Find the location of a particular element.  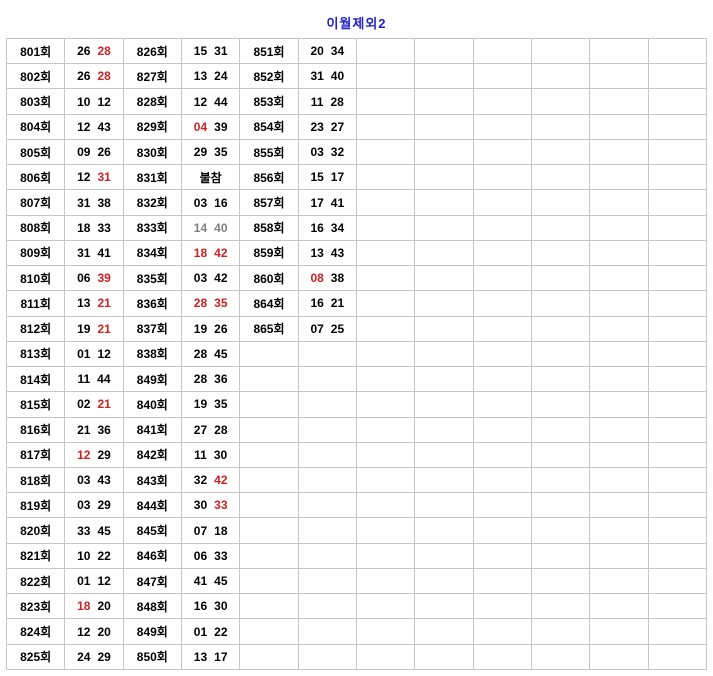

round-cell: 821회 is located at coordinates (35, 555).